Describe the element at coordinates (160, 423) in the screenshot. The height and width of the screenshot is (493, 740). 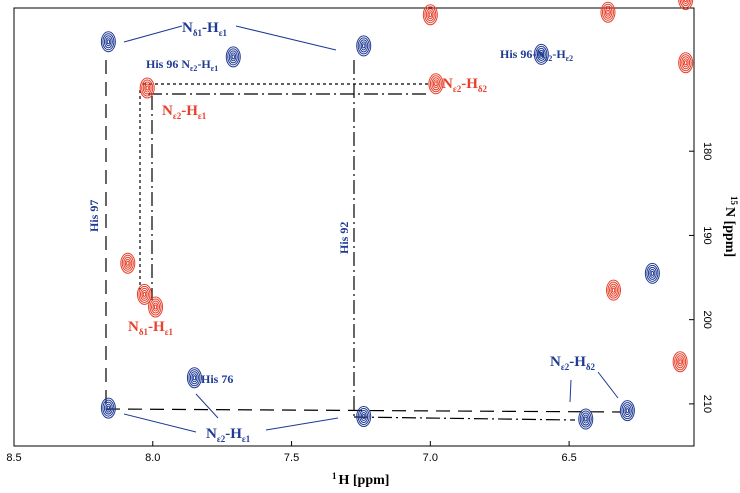
I see `pointer-bottom-left` at that location.